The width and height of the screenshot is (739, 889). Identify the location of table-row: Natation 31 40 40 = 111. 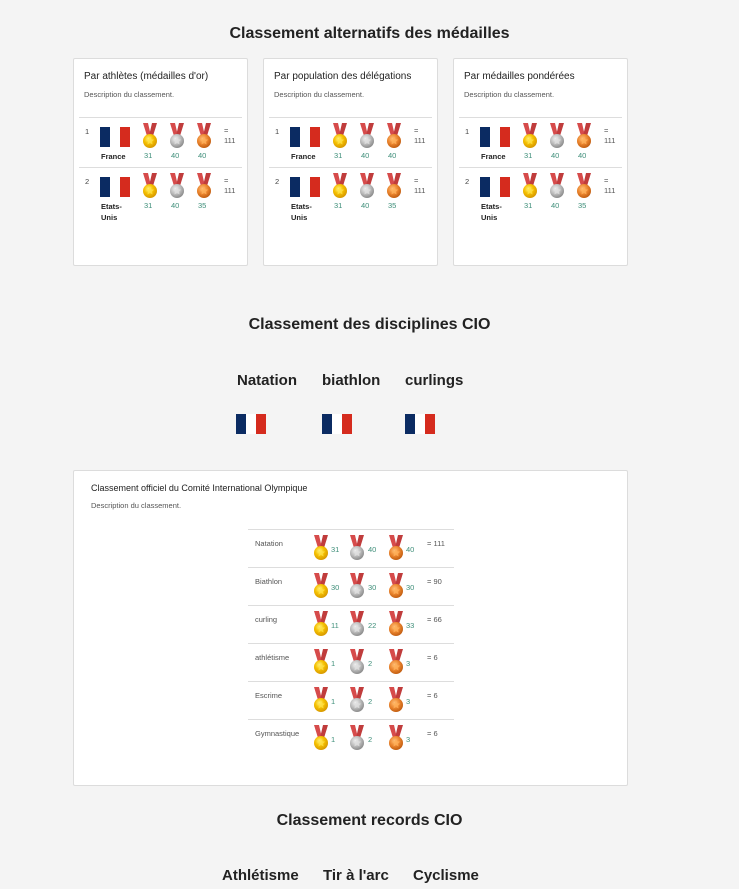
(351, 548).